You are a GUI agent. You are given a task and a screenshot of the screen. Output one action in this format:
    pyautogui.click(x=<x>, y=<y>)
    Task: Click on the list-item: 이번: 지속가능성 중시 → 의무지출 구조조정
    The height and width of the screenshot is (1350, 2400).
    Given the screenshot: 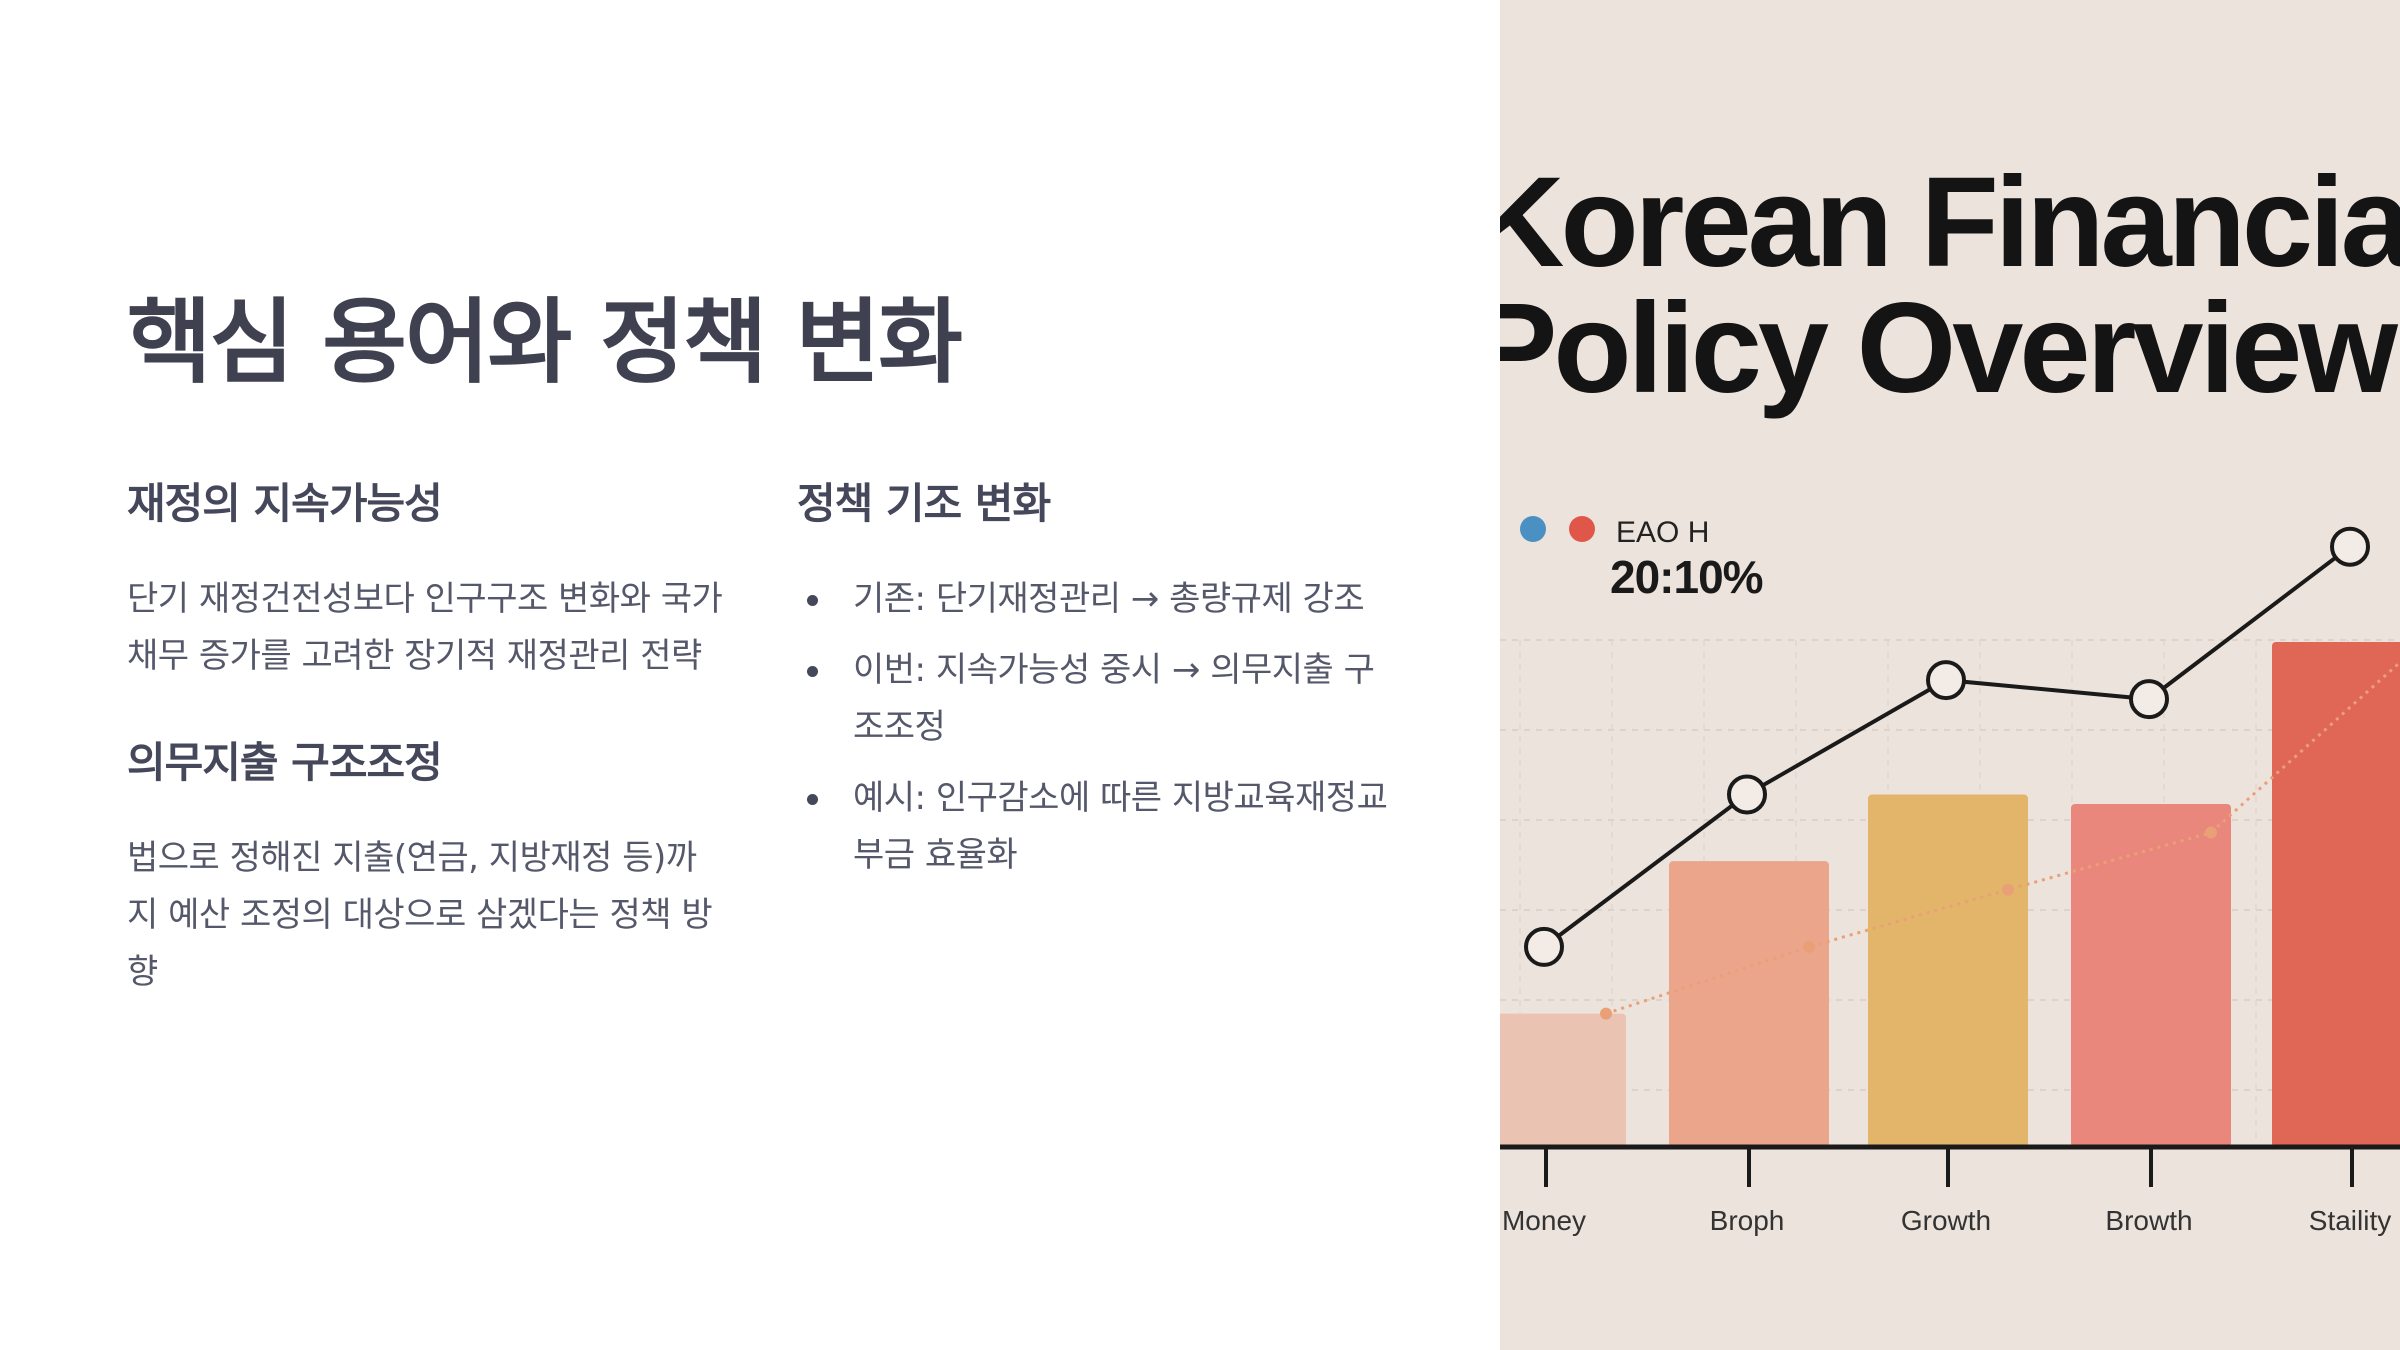 What is the action you would take?
    pyautogui.click(x=1097, y=699)
    